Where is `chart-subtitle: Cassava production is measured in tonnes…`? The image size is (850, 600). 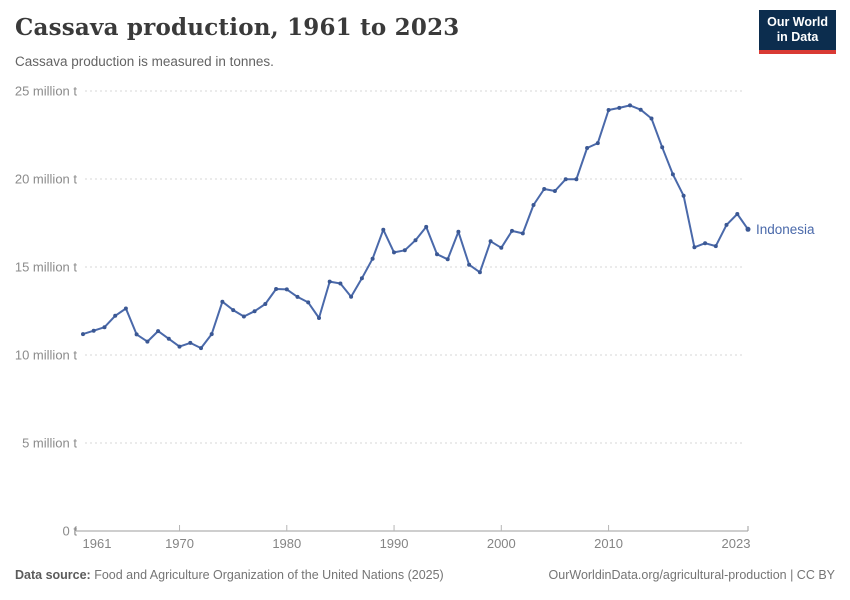 chart-subtitle: Cassava production is measured in tonnes… is located at coordinates (144, 61).